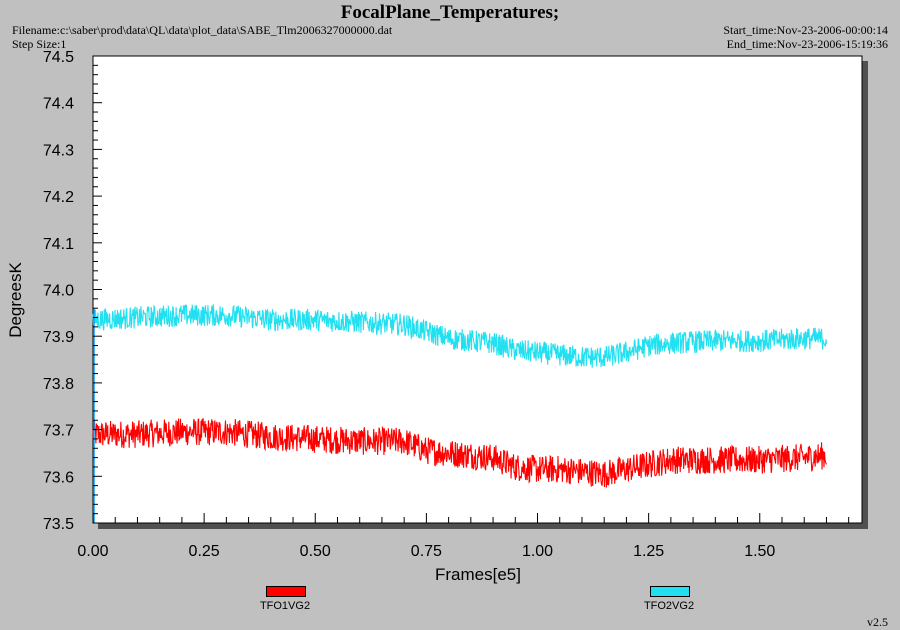 The image size is (900, 630). I want to click on series-line-tfo1vg2, so click(459, 453).